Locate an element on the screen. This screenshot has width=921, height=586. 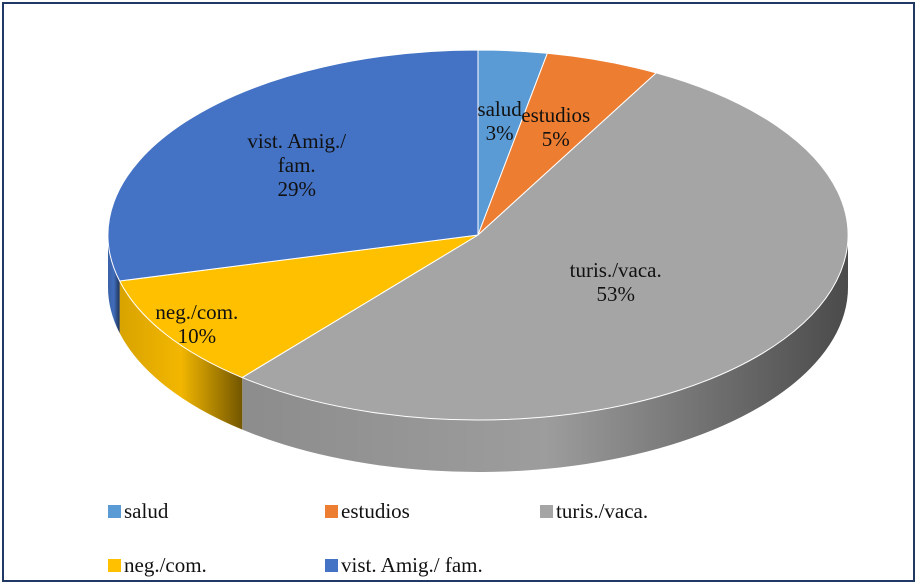
slice-value: 10% is located at coordinates (197, 336).